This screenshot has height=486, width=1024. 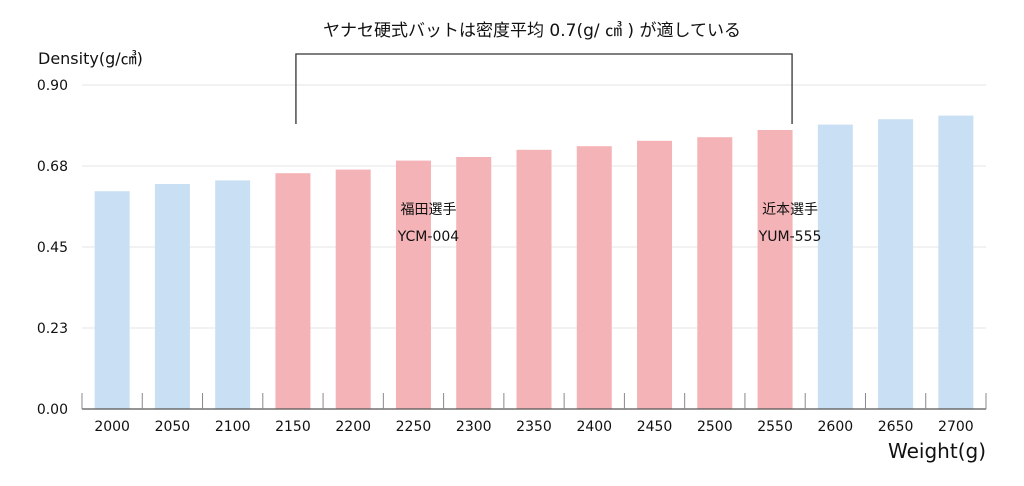 I want to click on y-axis-title: Density(g/㎤), so click(x=90, y=58).